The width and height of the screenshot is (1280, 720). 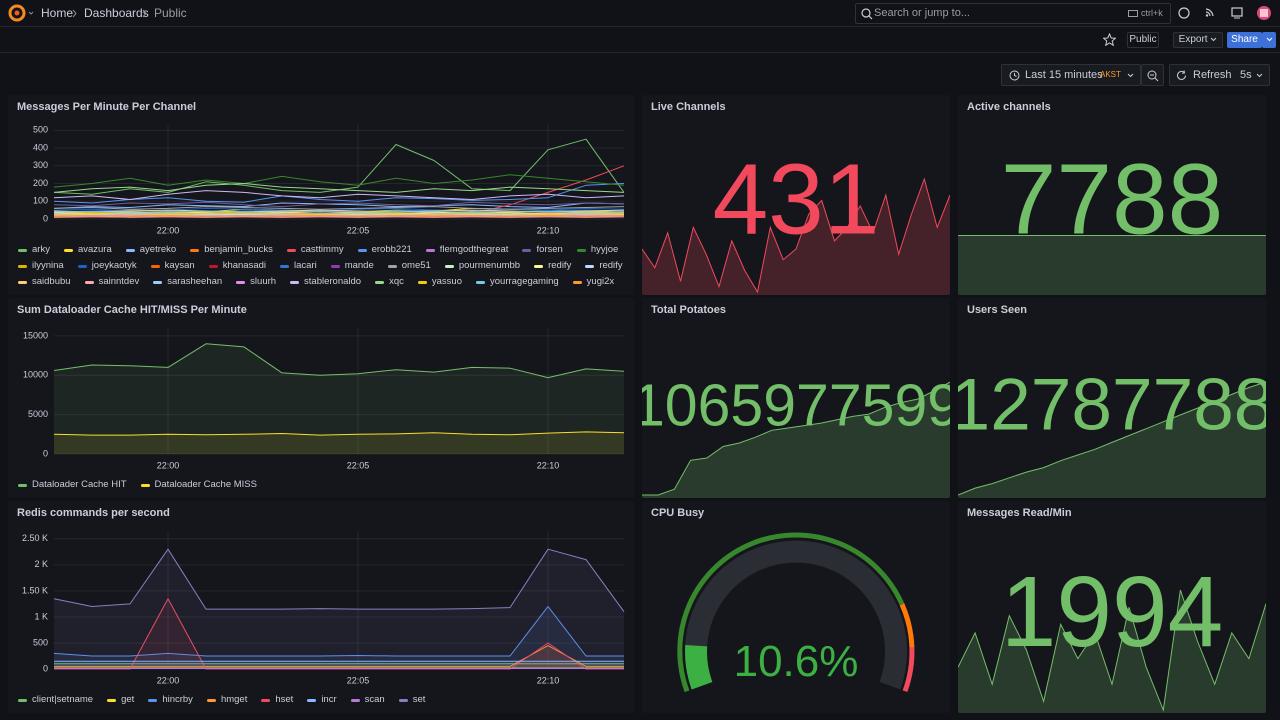 I want to click on legend-item: yugi2x, so click(x=593, y=282).